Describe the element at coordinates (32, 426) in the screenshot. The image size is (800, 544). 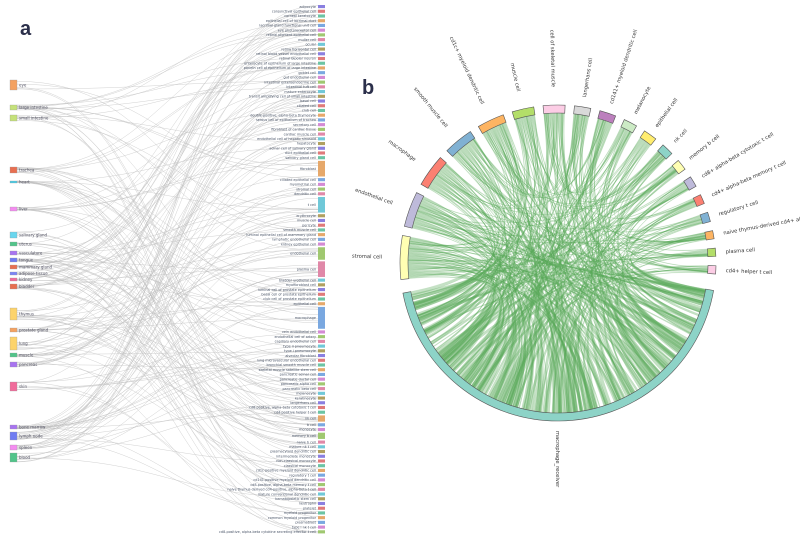
I see `tissue-node-label: bone marrow` at that location.